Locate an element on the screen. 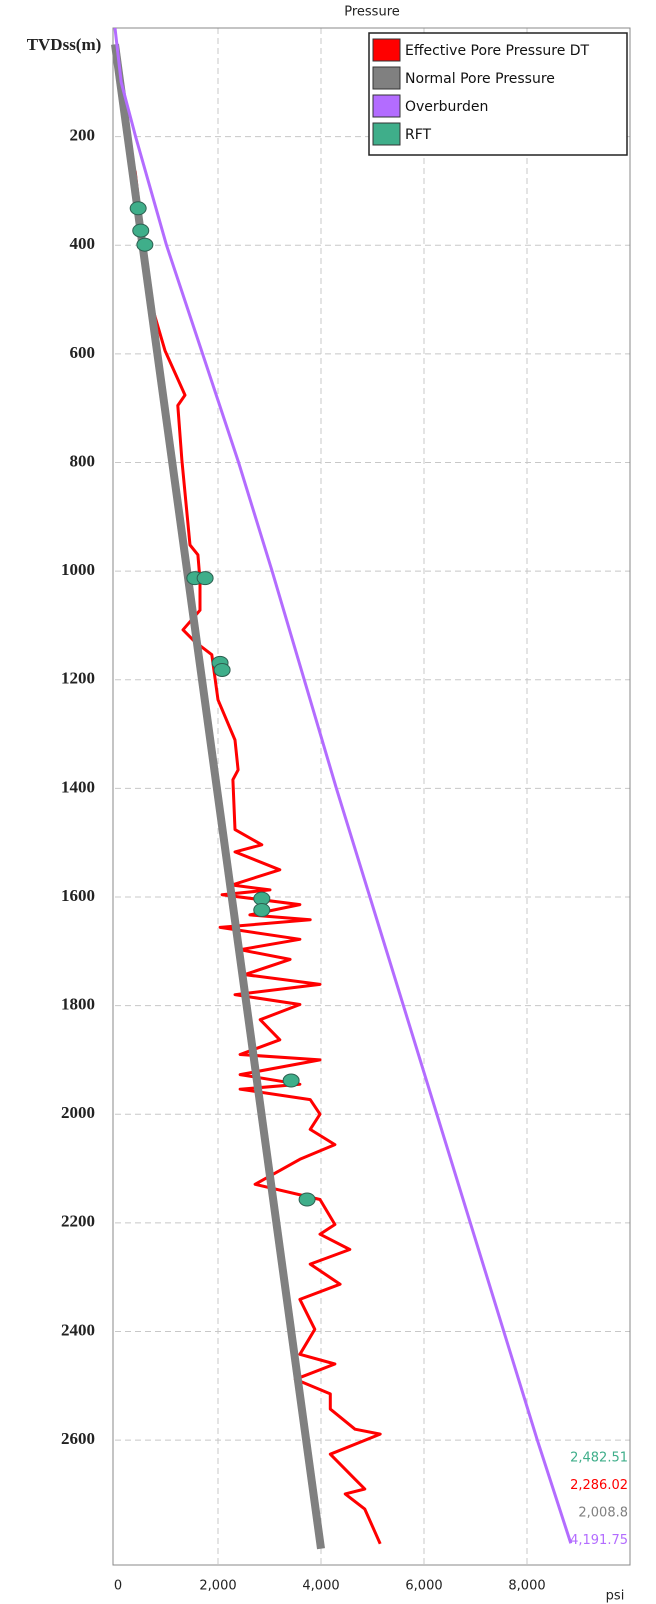  readout: 2,286.02 is located at coordinates (599, 1485).